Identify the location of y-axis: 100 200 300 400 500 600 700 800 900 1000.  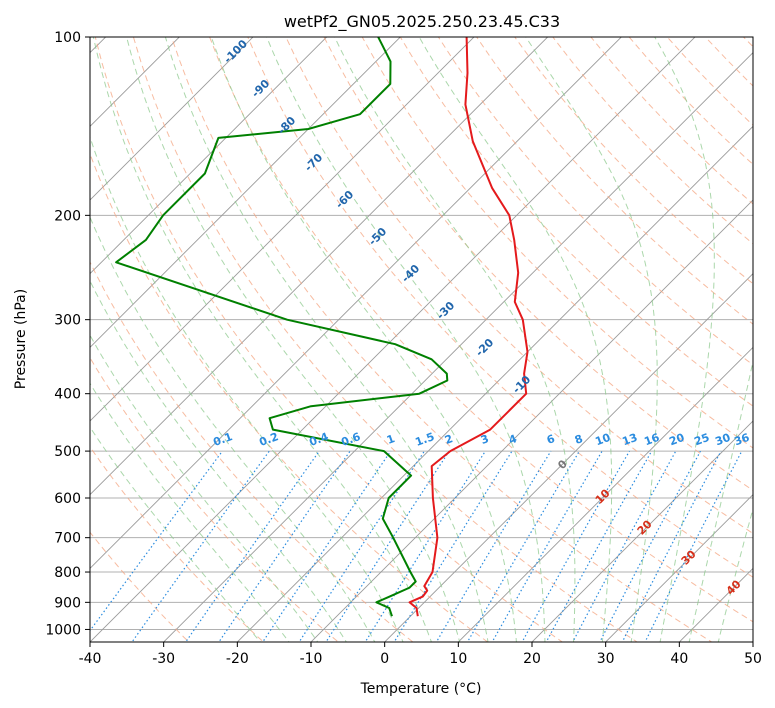
(67, 334).